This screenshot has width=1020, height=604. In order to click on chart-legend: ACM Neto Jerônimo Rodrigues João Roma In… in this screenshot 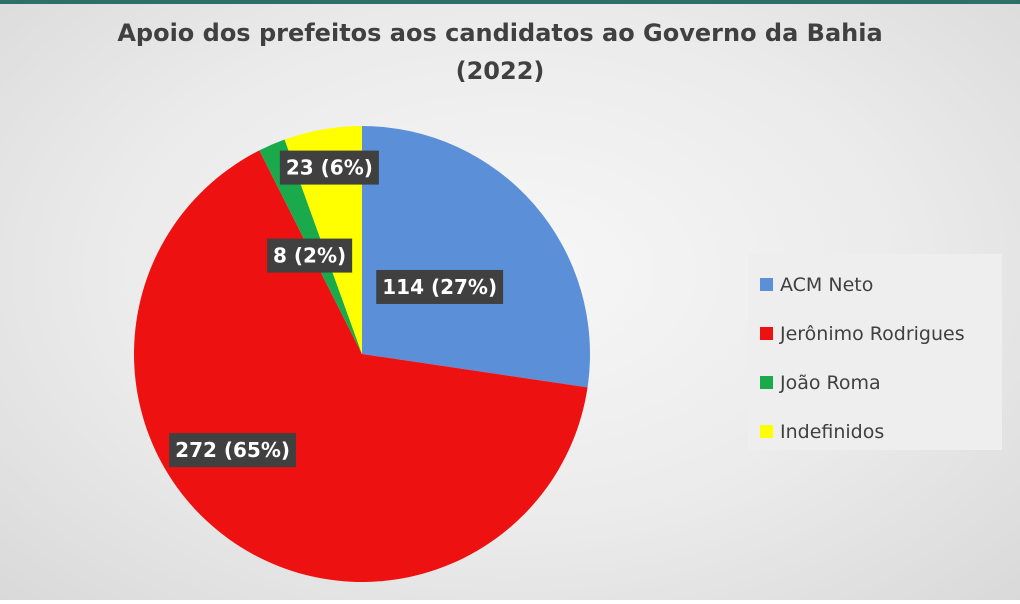, I will do `click(875, 352)`.